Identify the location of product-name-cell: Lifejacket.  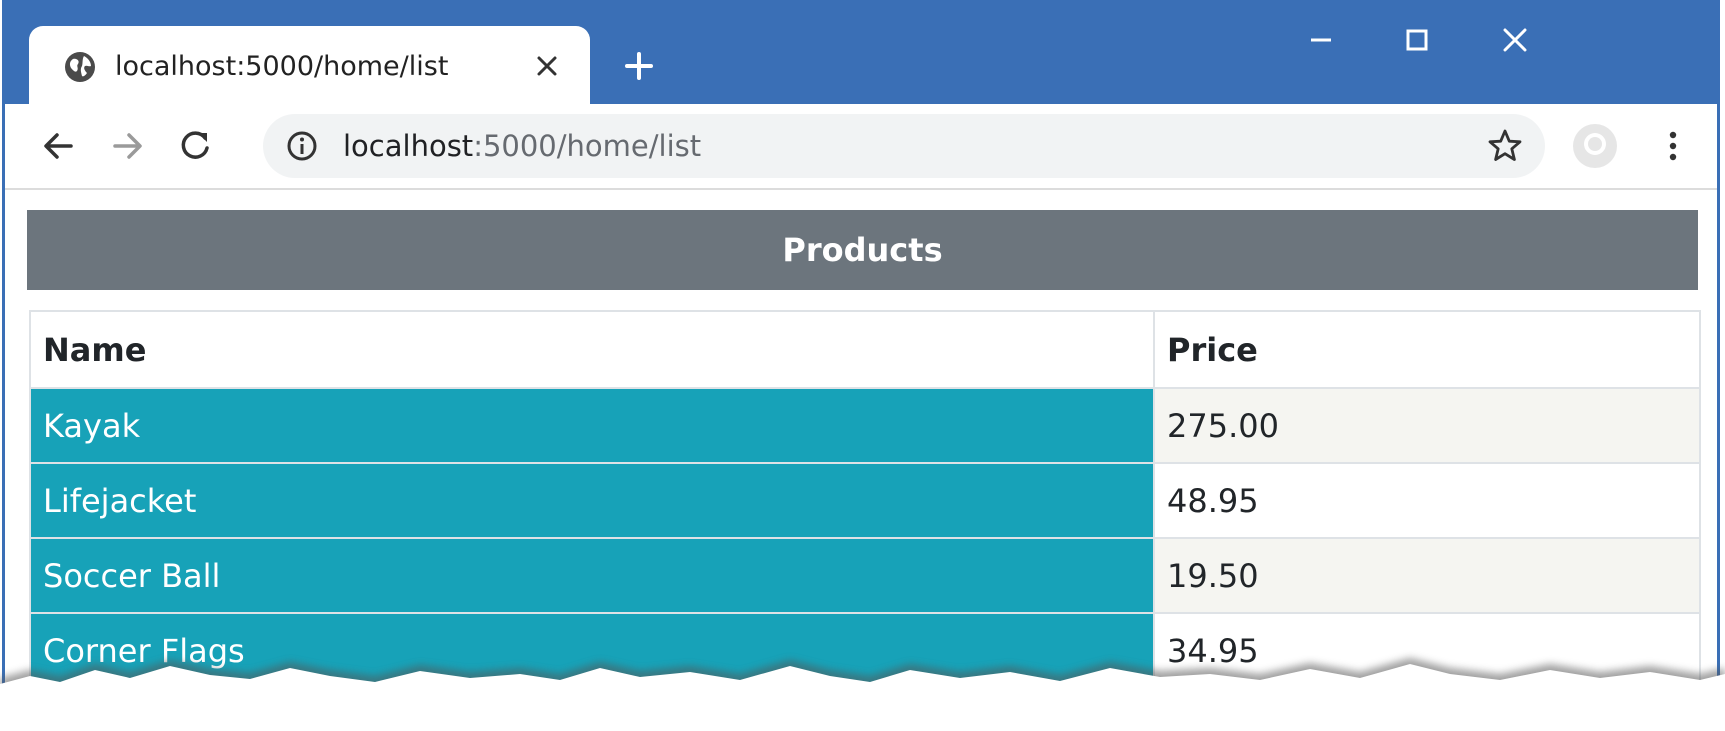
(592, 500).